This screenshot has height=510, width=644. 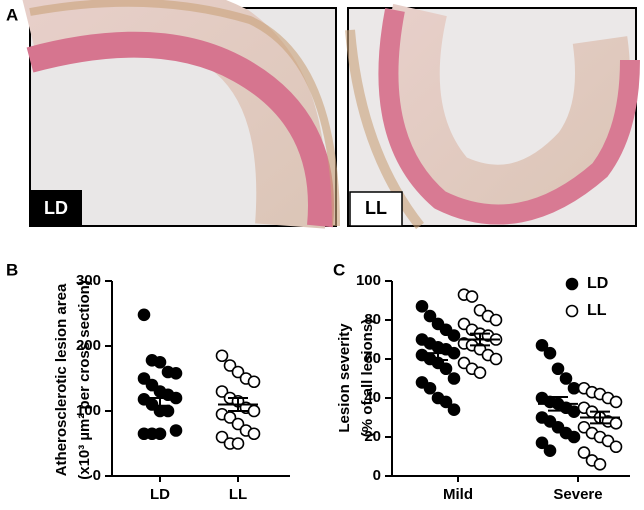 I want to click on y-axis-title: (x10³ µm² per cross section), so click(x=84, y=380).